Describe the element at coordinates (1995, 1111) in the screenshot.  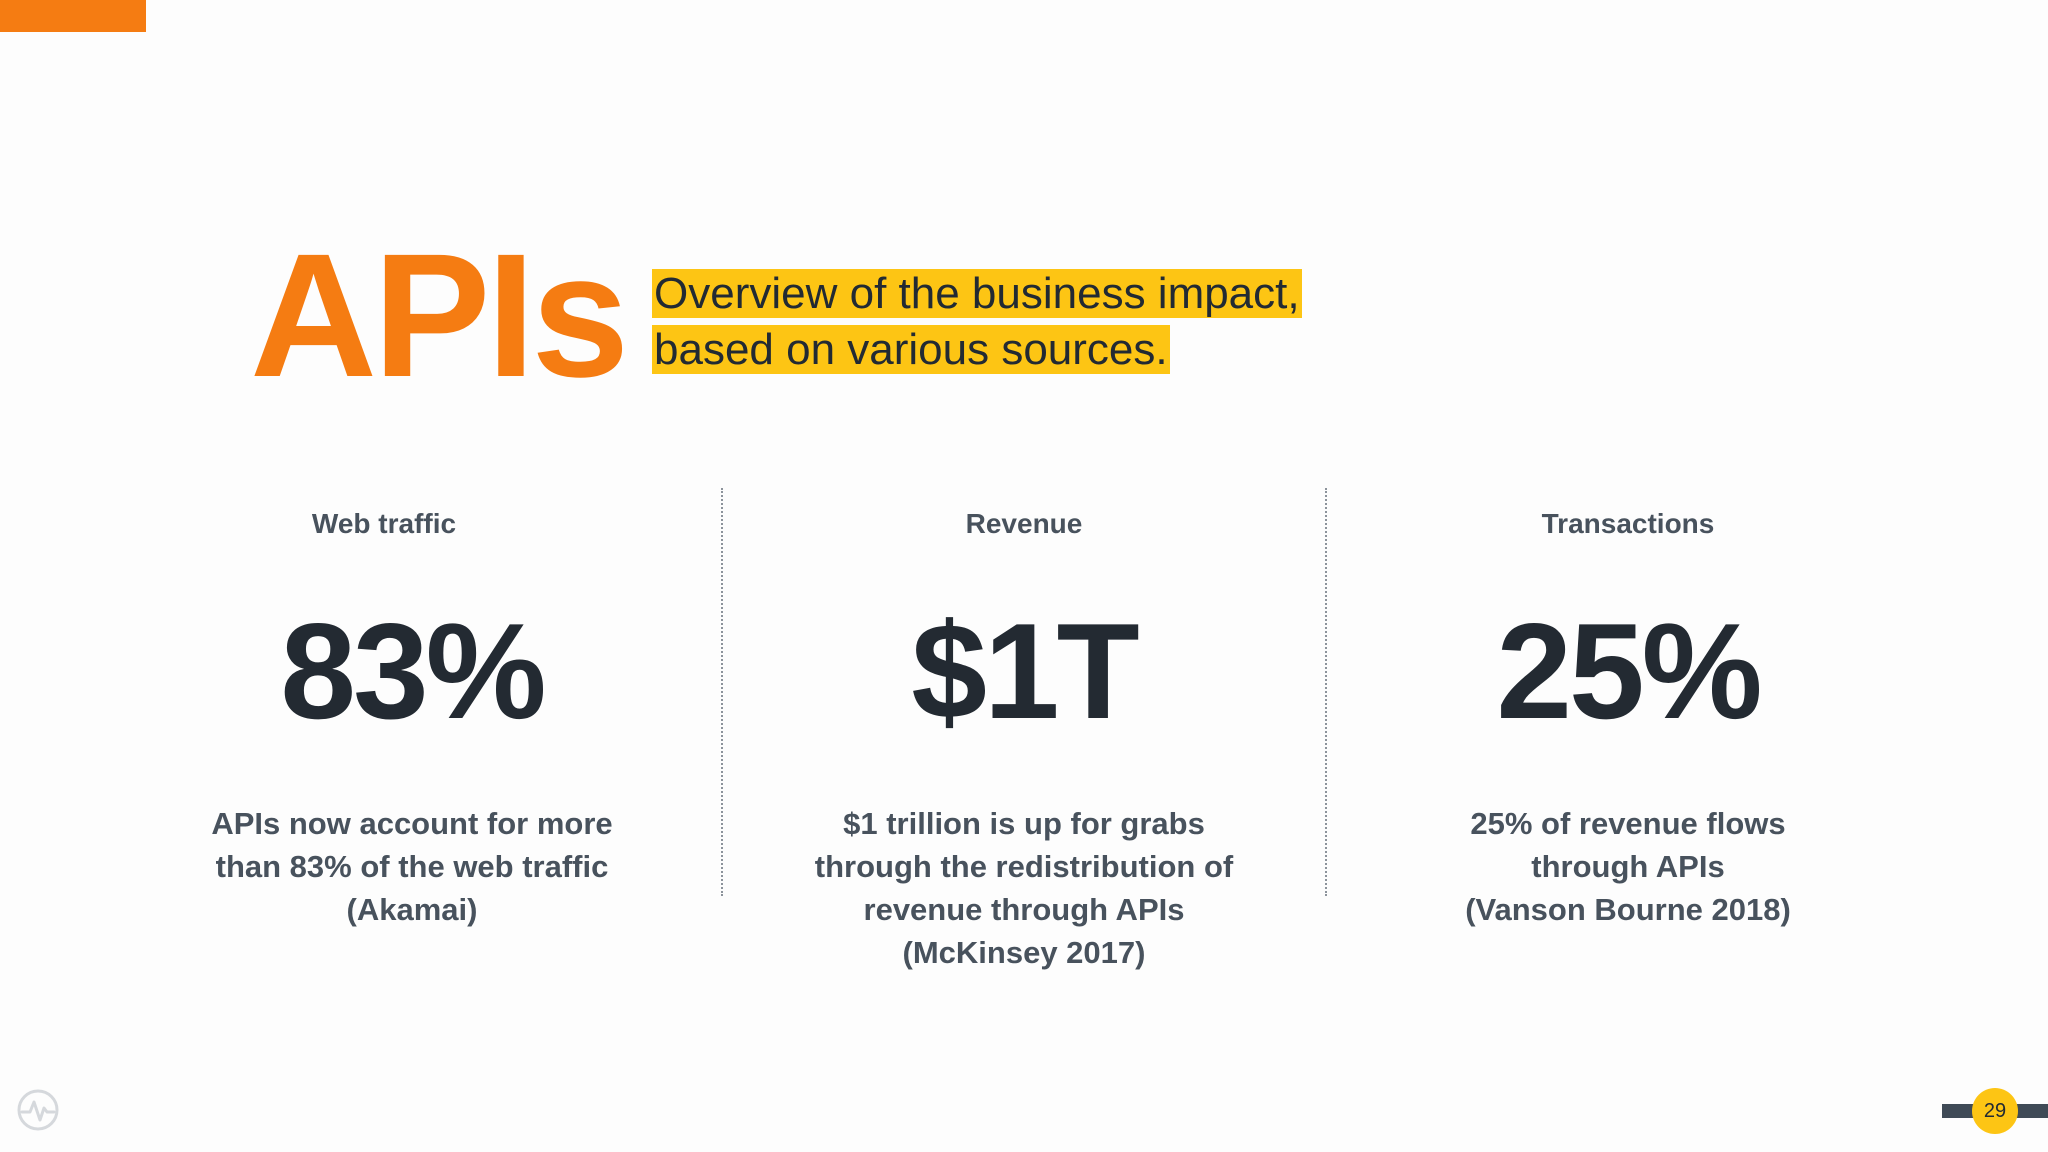
I see `page-number-badge: 29` at that location.